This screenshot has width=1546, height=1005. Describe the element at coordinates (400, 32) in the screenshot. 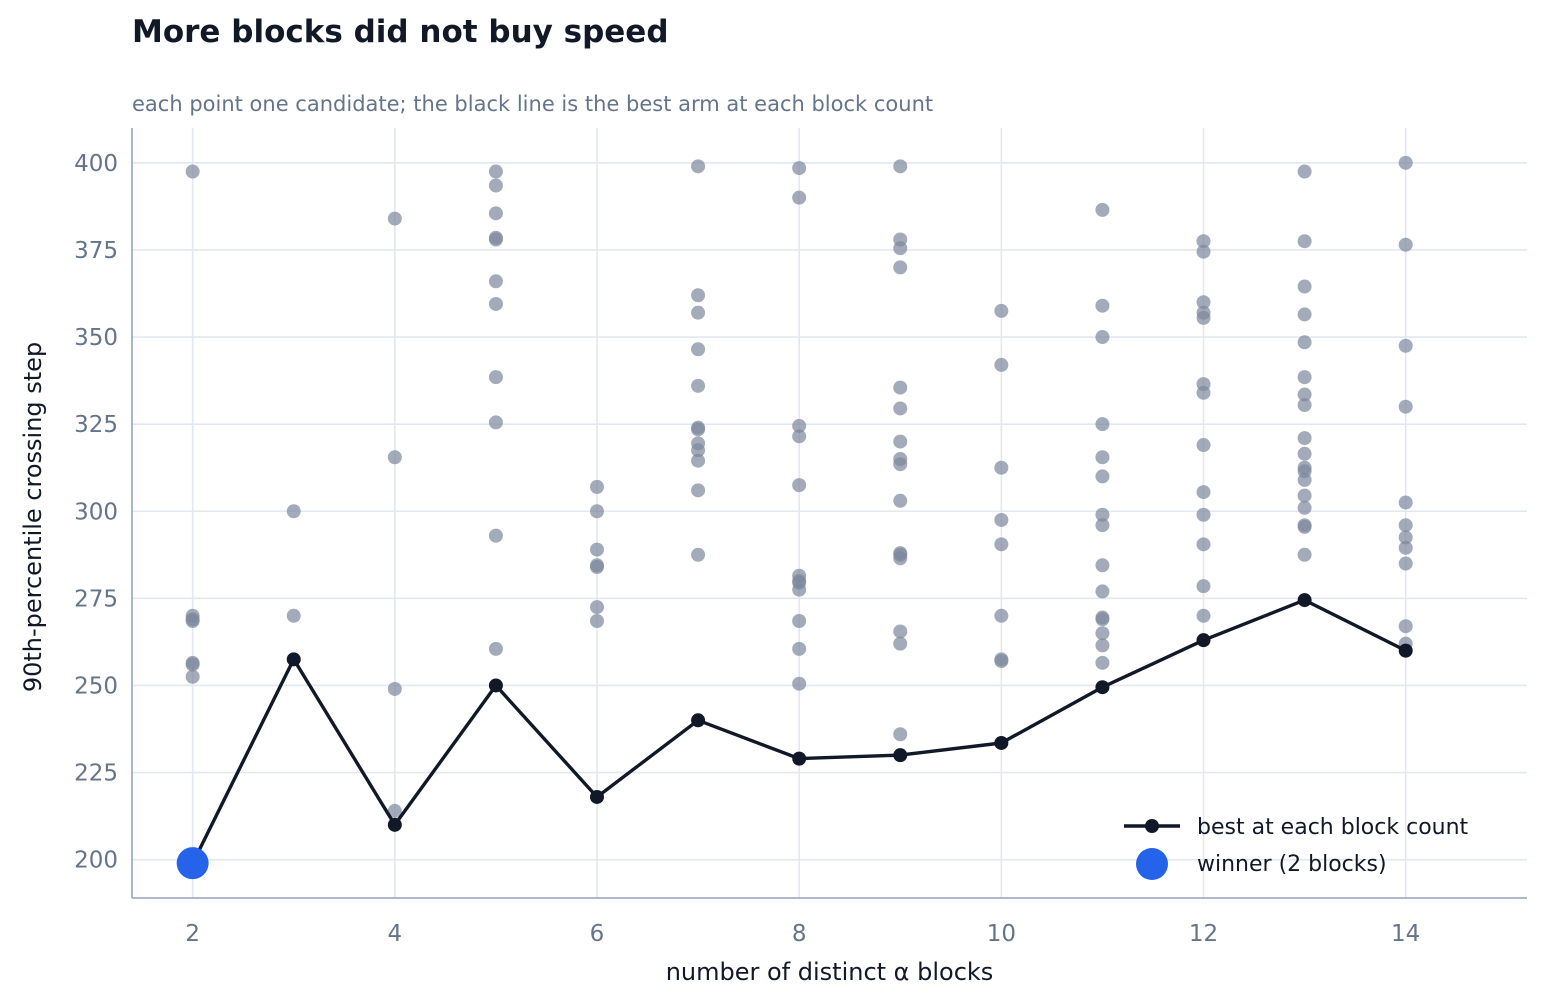

I see `chart-title: More blocks did not buy speed` at that location.